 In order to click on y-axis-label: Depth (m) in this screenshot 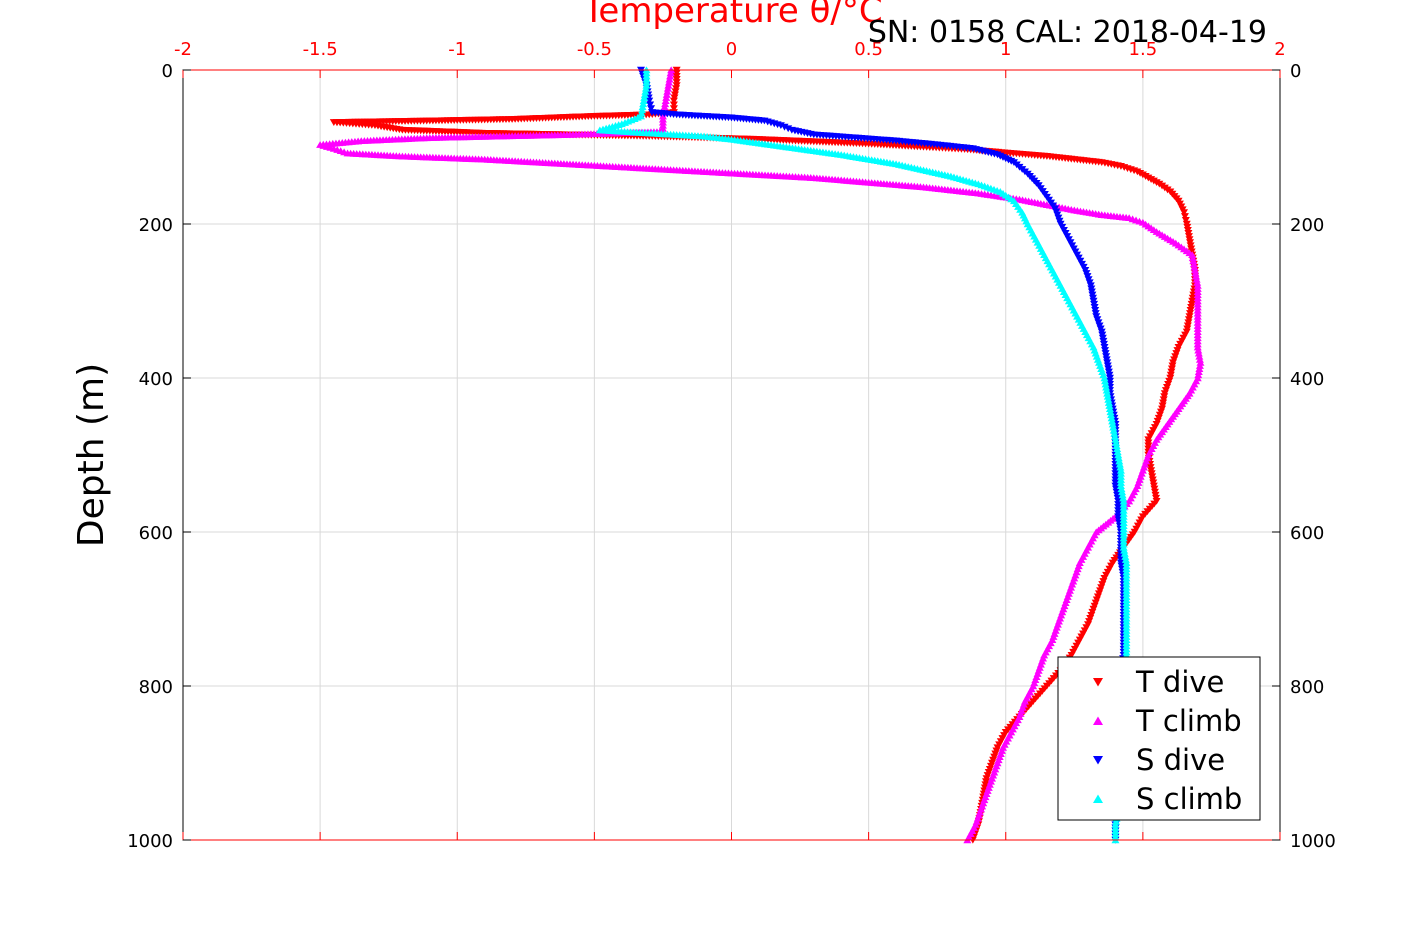, I will do `click(91, 455)`.